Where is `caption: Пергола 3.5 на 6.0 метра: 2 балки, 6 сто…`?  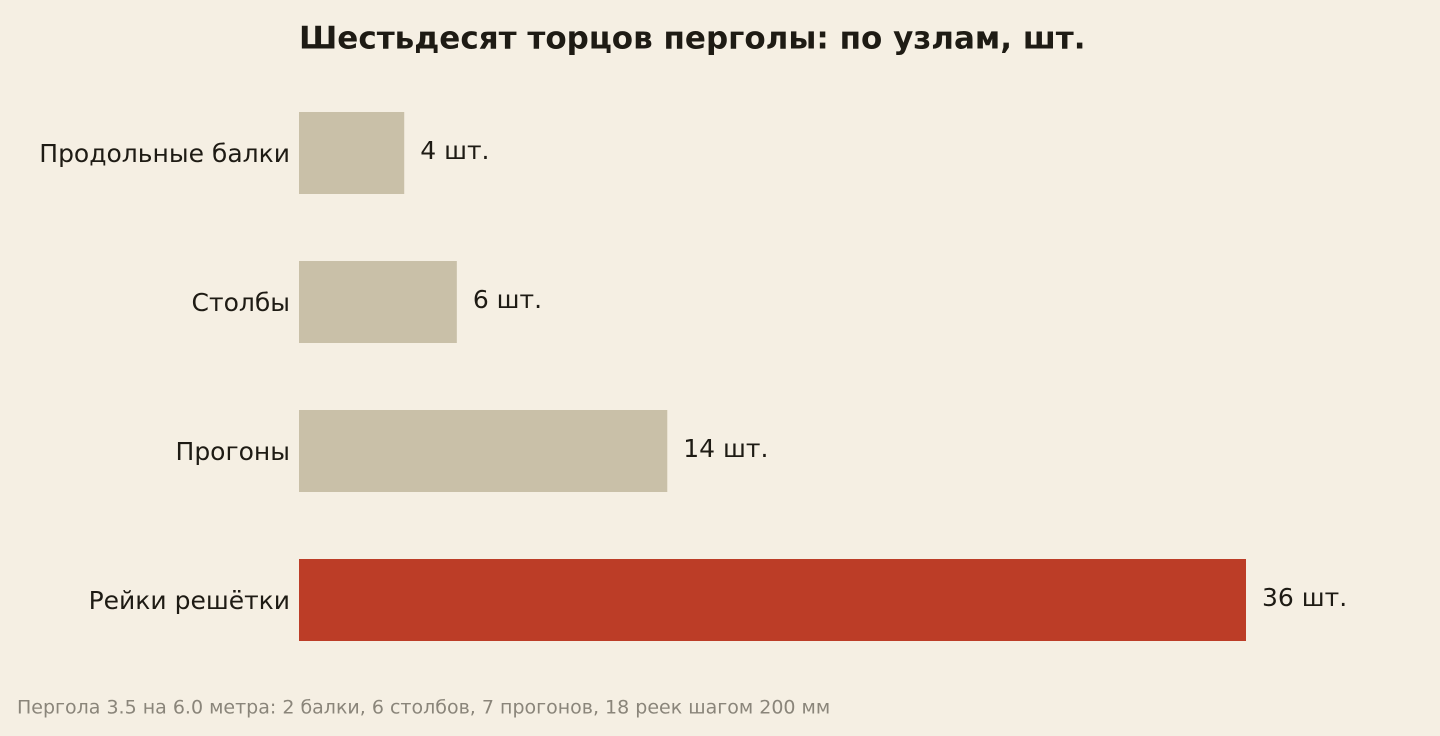 caption: Пергола 3.5 на 6.0 метра: 2 балки, 6 сто… is located at coordinates (423, 708).